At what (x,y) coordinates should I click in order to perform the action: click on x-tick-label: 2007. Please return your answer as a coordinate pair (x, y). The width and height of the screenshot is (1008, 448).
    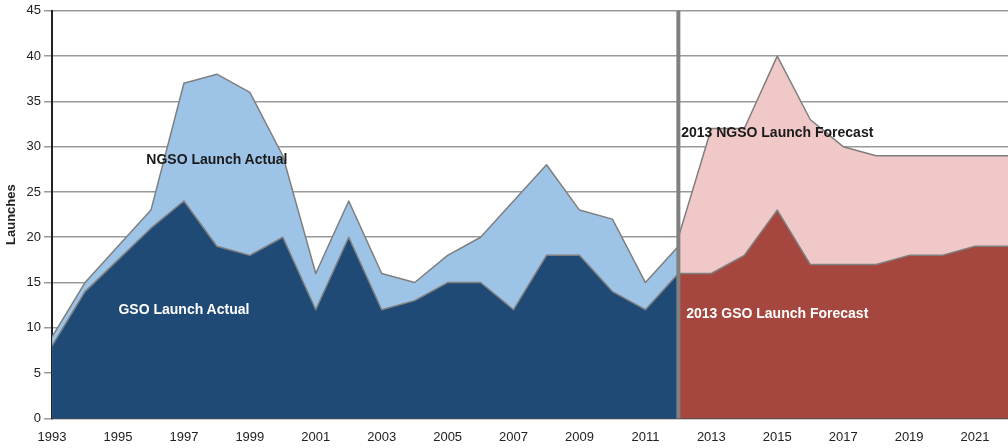
    Looking at the image, I should click on (514, 436).